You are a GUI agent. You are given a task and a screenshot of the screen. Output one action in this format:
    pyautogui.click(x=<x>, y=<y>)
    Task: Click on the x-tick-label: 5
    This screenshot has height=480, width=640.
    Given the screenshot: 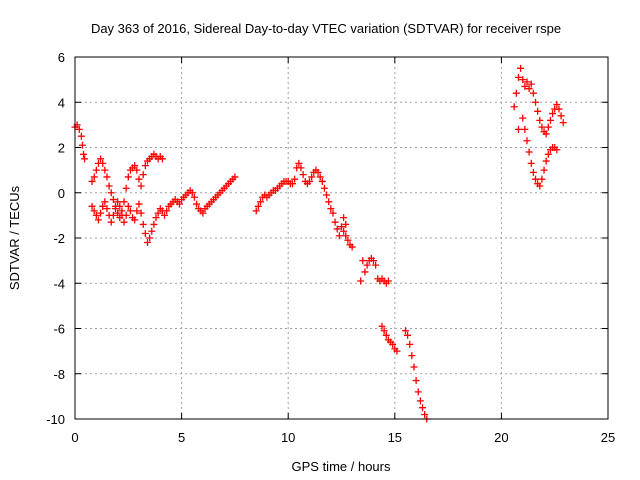 What is the action you would take?
    pyautogui.click(x=181, y=437)
    